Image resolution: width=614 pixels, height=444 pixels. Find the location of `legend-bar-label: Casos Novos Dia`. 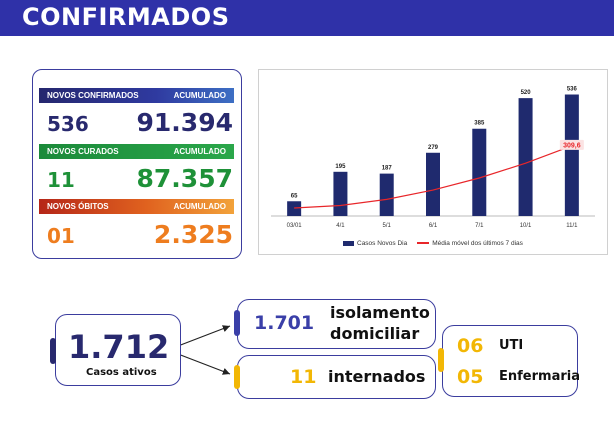

legend-bar-label: Casos Novos Dia is located at coordinates (382, 243).